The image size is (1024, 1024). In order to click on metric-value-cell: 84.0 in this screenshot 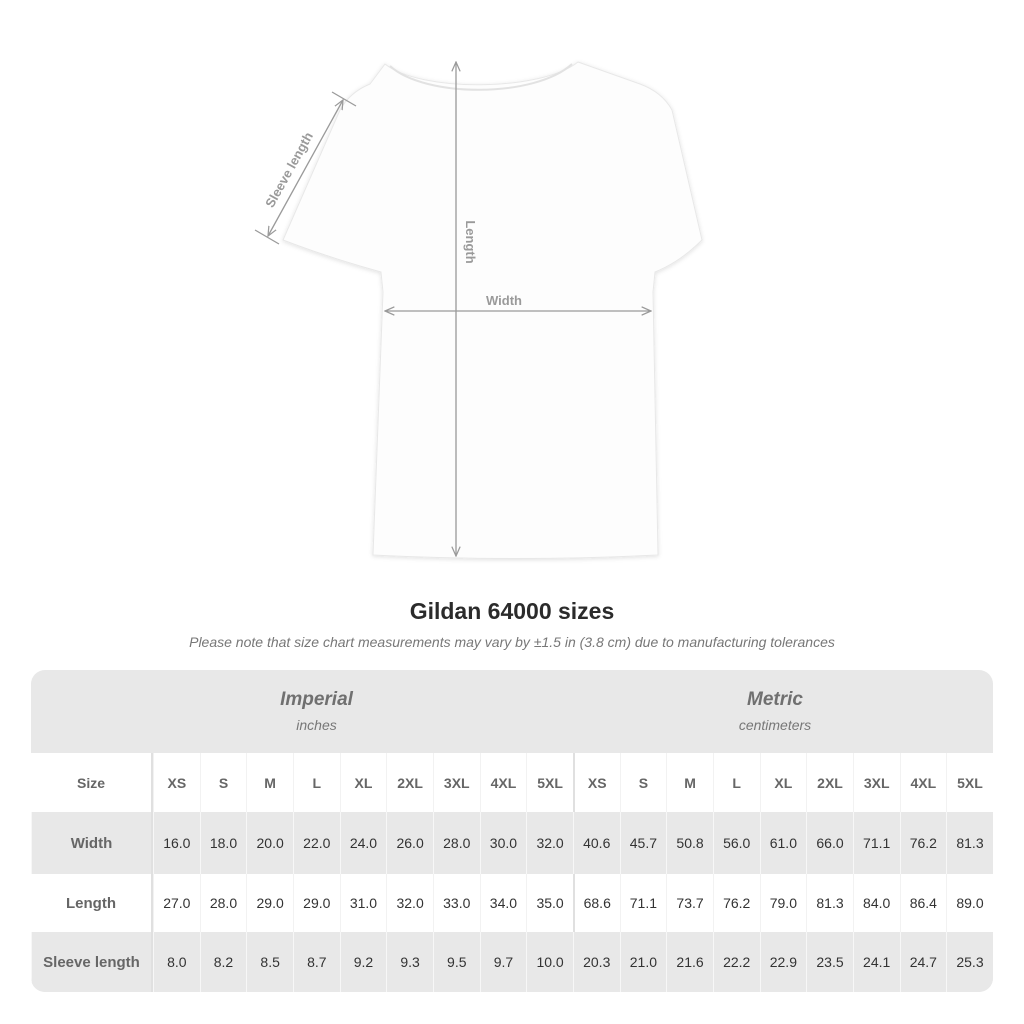, I will do `click(876, 903)`.